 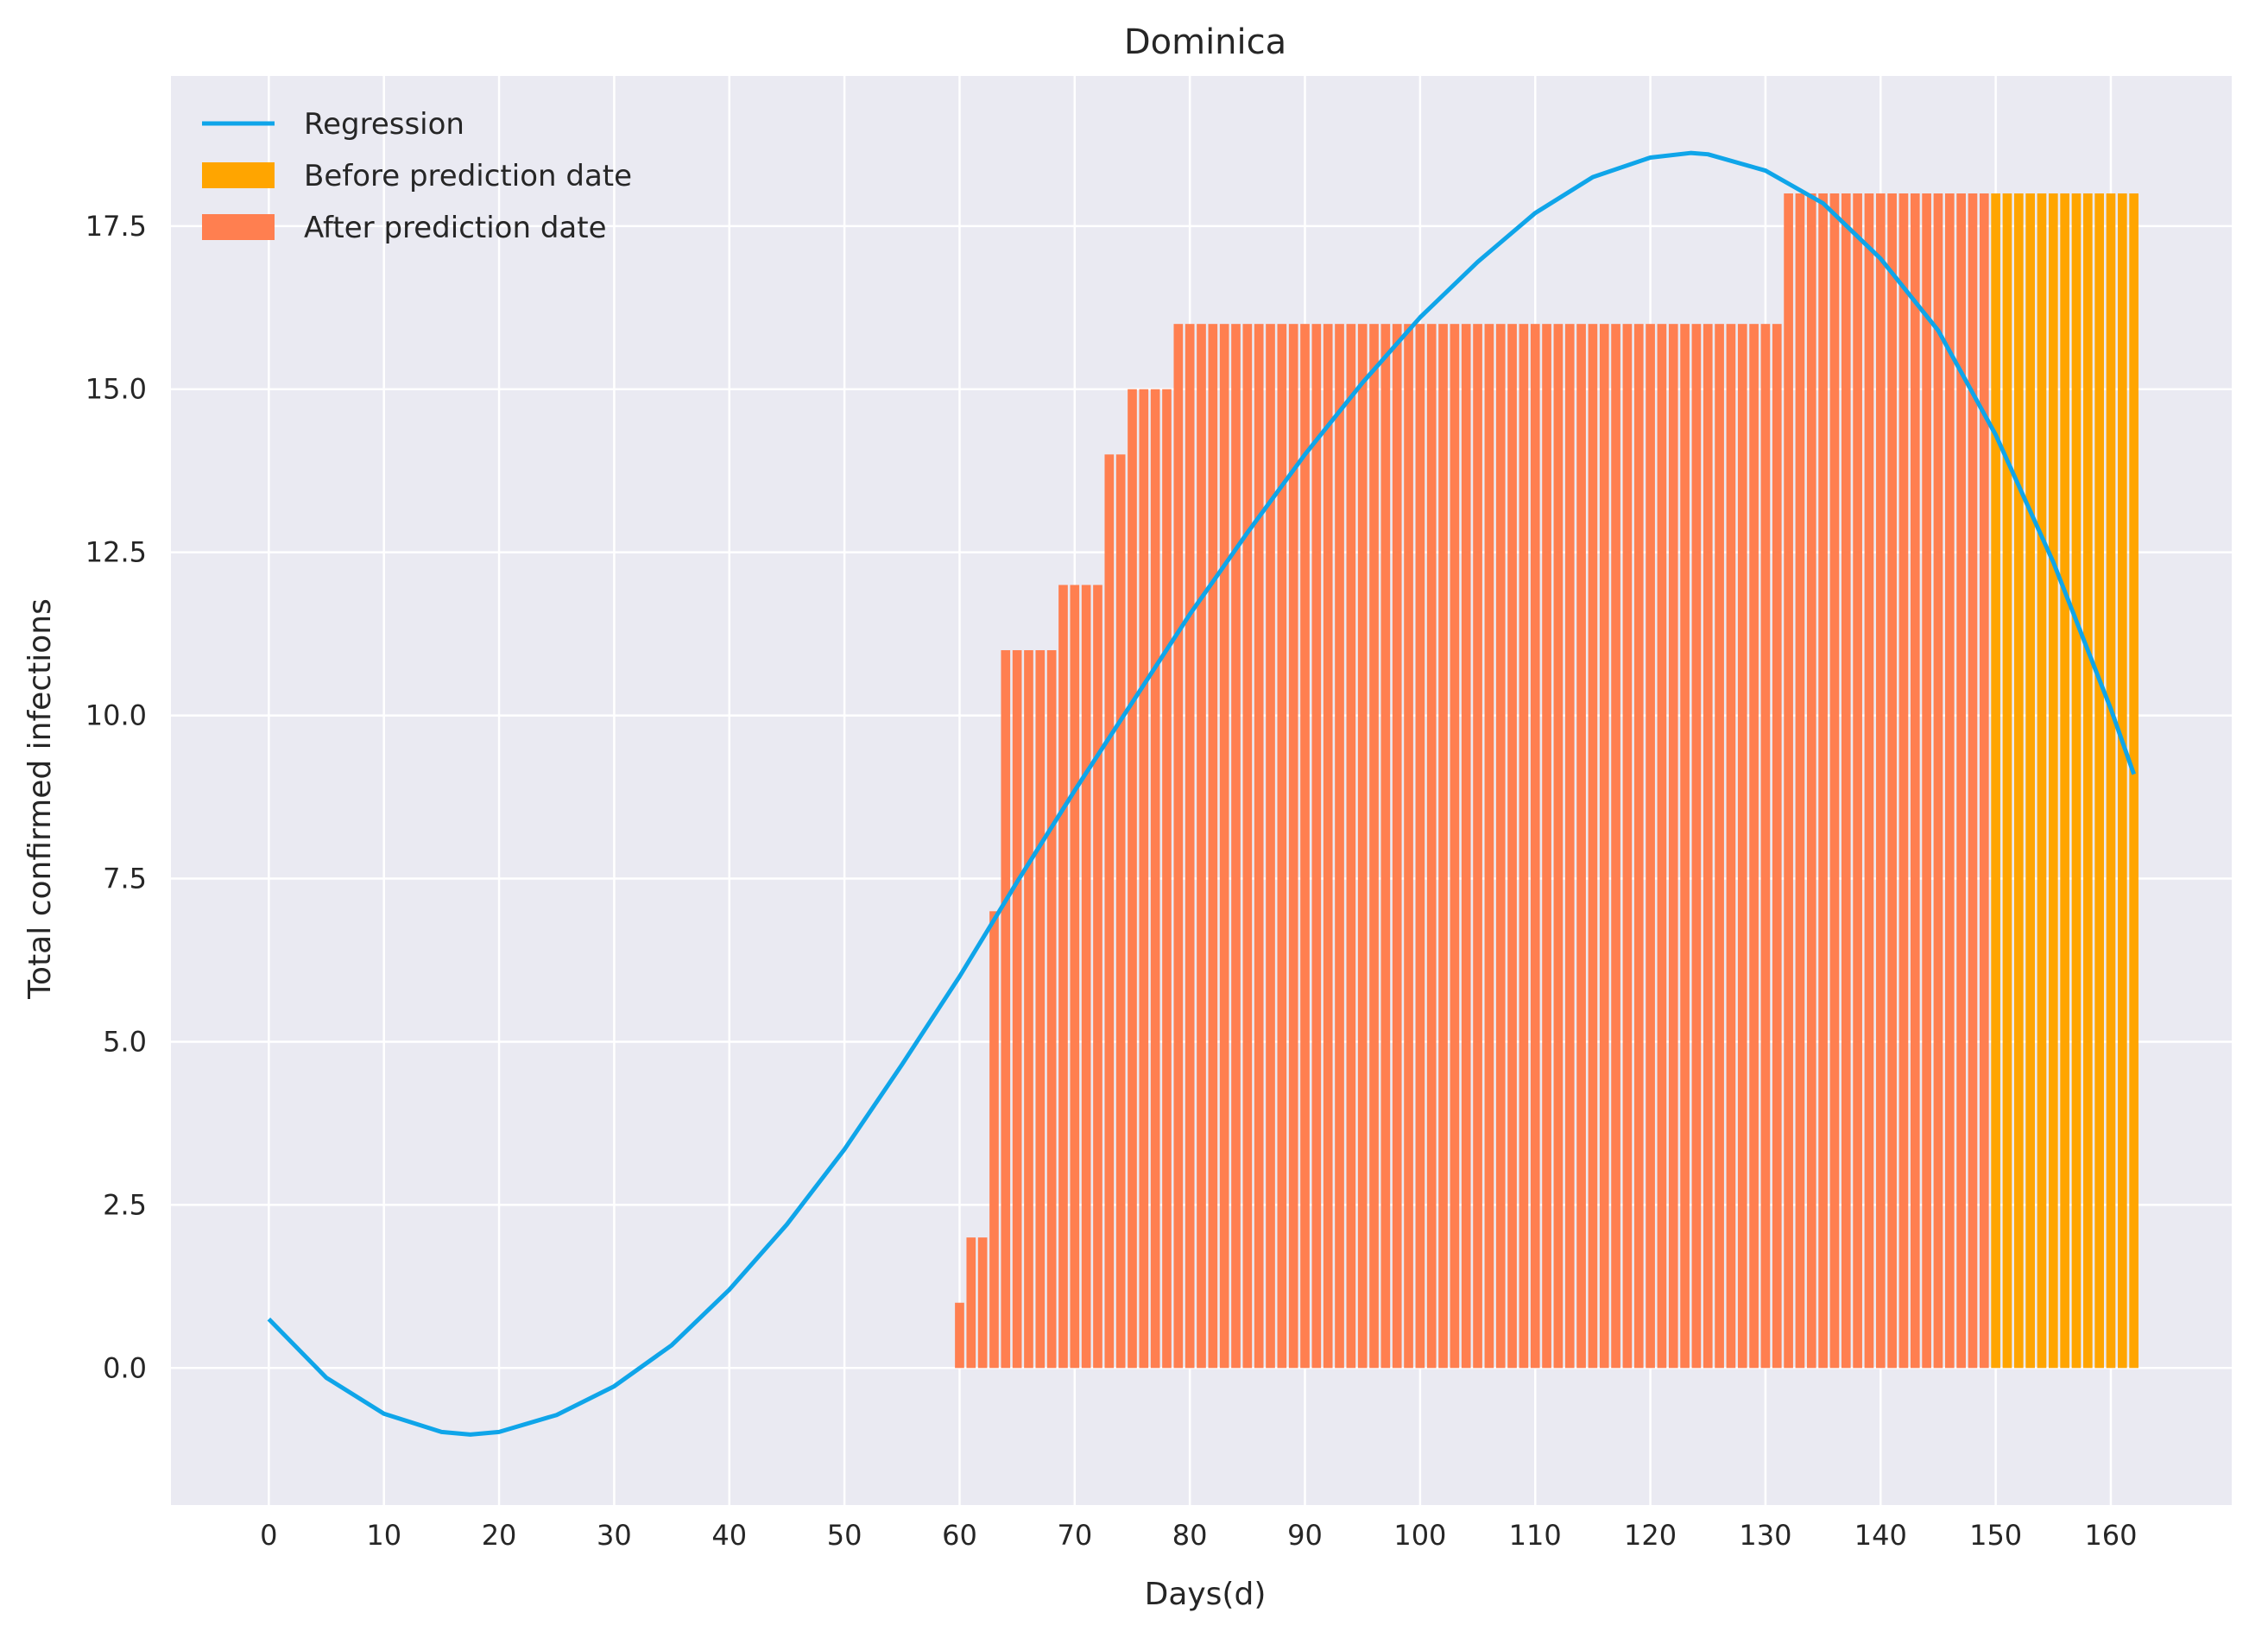 What do you see at coordinates (960, 1535) in the screenshot?
I see `x-tick-label: 60` at bounding box center [960, 1535].